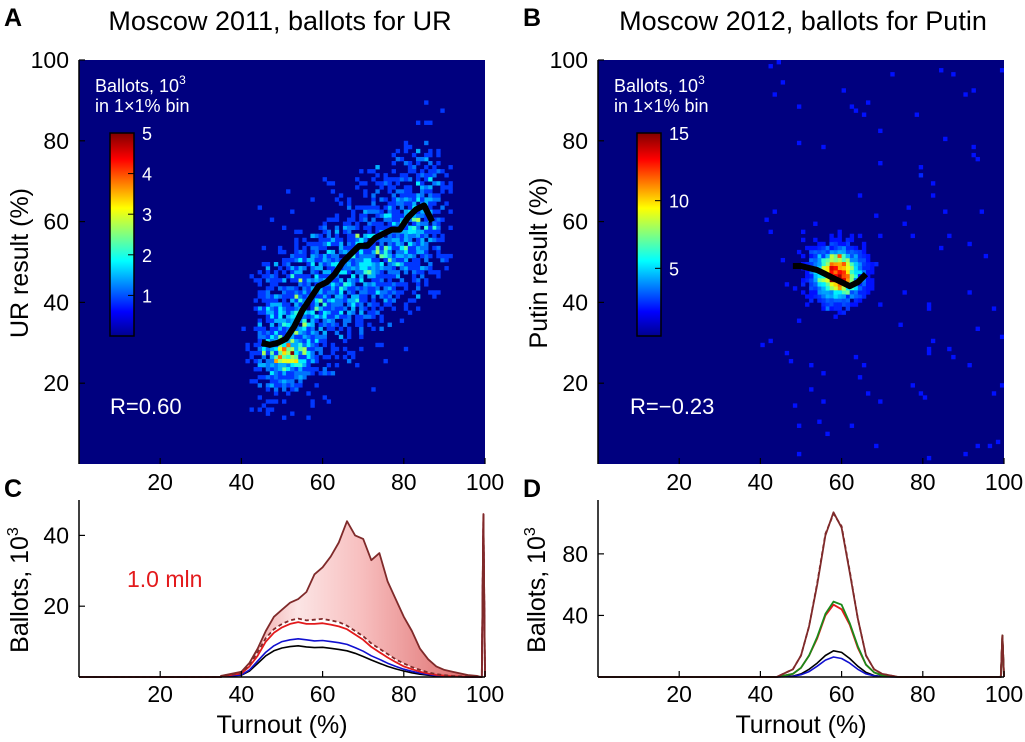 The image size is (1025, 742). Describe the element at coordinates (13, 18) in the screenshot. I see `panel-label-a: A` at that location.